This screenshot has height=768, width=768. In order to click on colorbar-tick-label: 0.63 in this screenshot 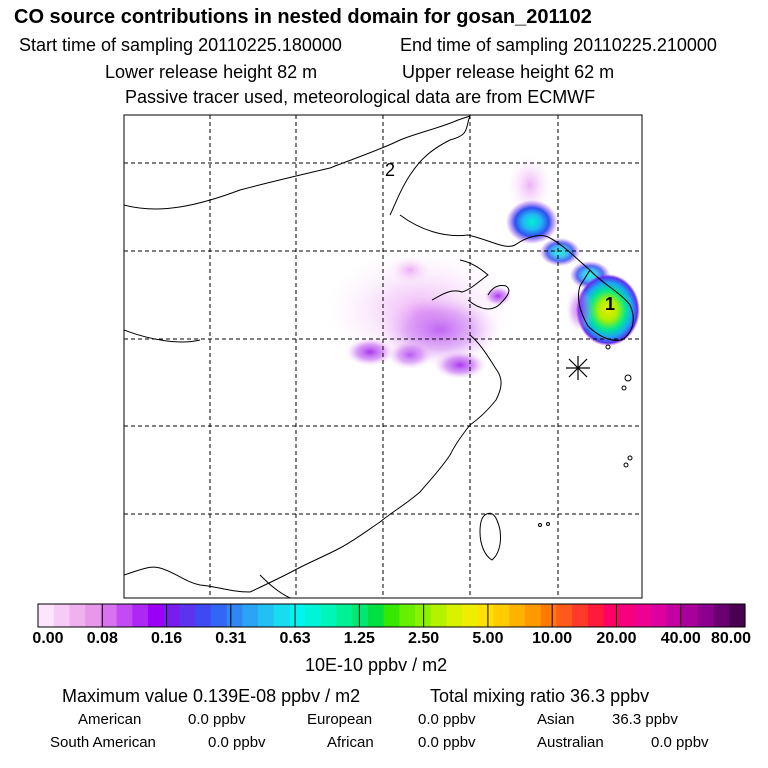, I will do `click(295, 638)`.